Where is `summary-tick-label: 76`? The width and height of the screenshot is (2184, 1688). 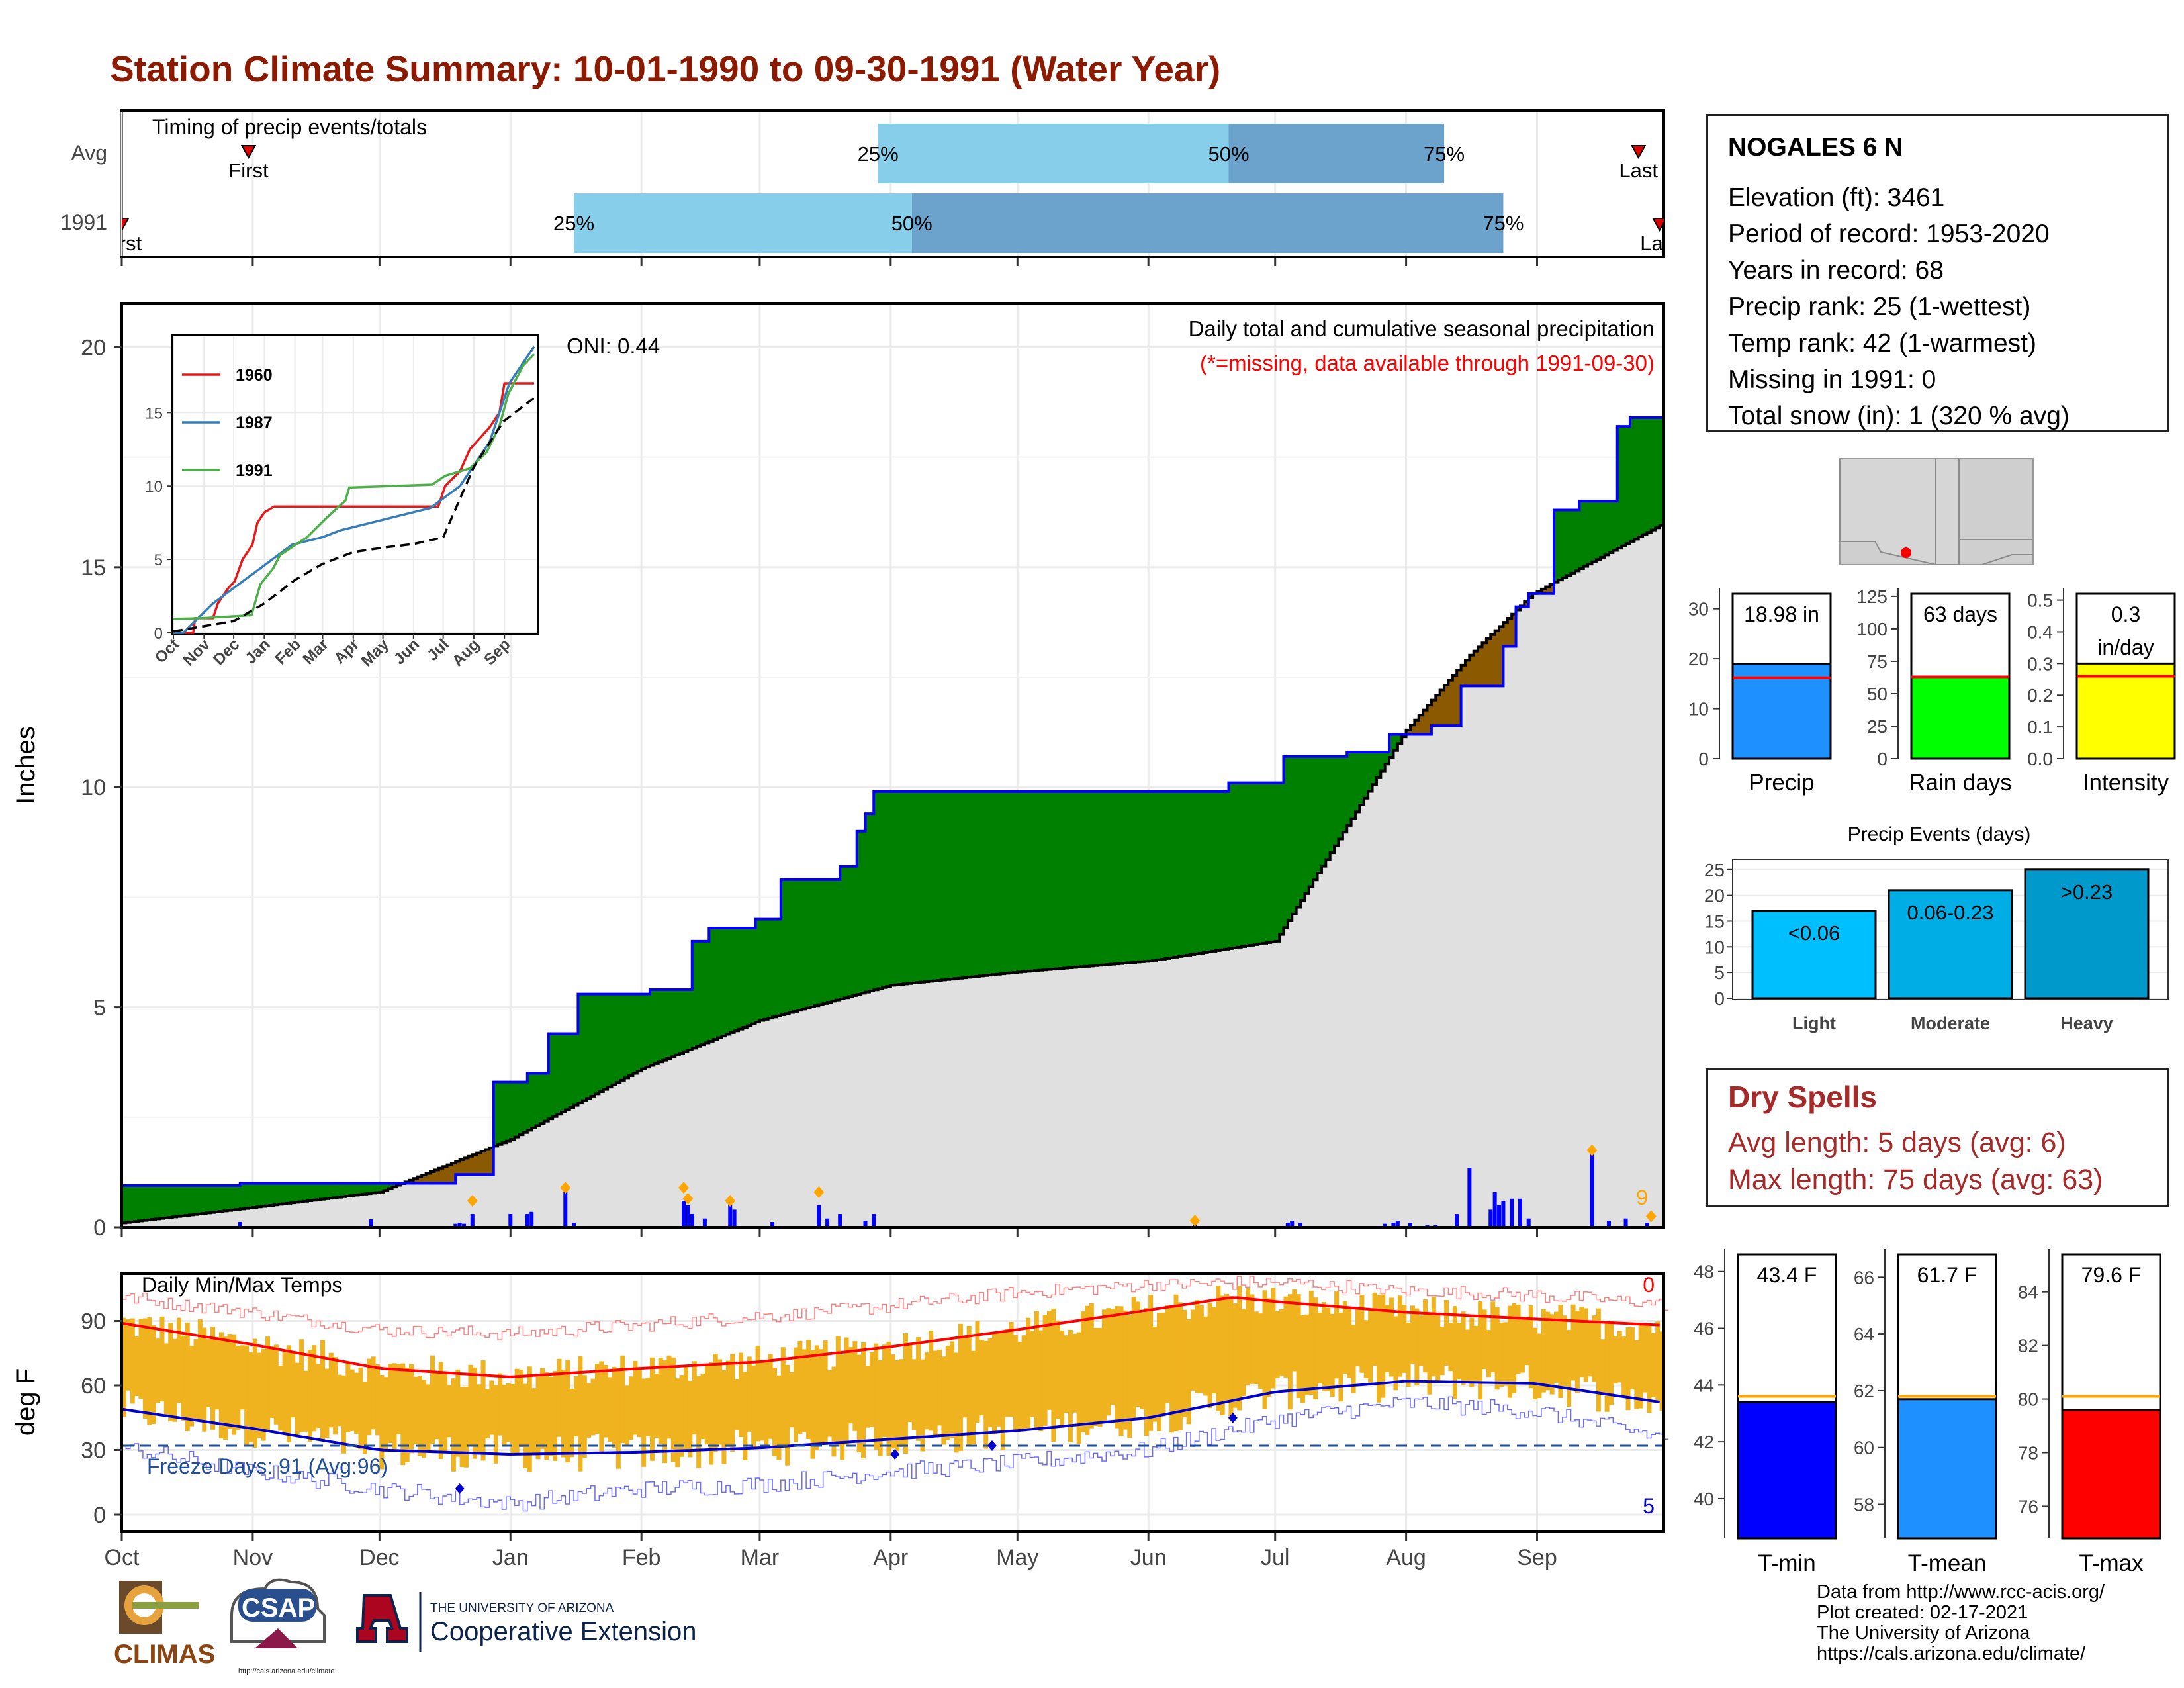 summary-tick-label: 76 is located at coordinates (2028, 1506).